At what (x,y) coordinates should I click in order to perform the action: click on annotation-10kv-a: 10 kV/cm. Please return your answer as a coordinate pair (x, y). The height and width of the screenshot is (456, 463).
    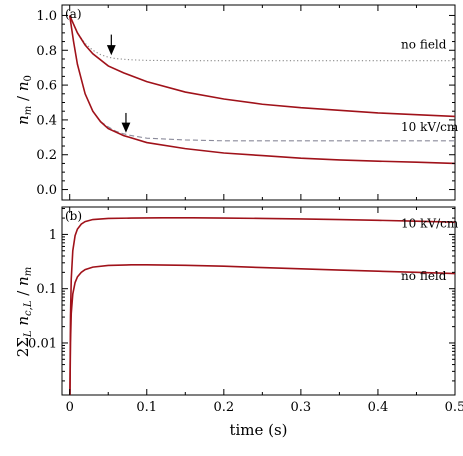
    Looking at the image, I should click on (430, 127).